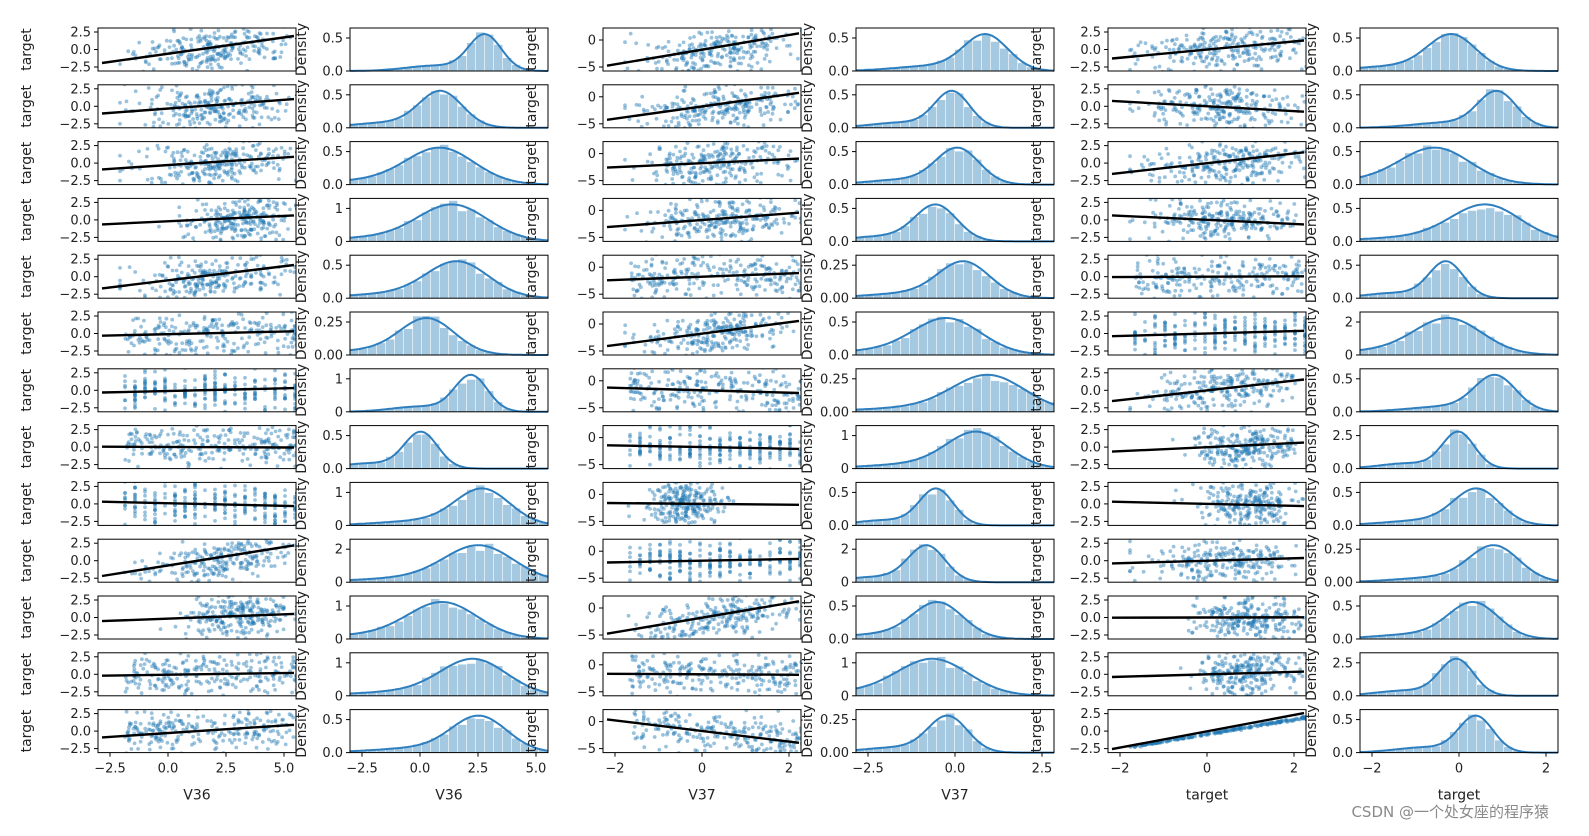 The width and height of the screenshot is (1589, 836). I want to click on density-panel-r10c2: 2 0 Density, so click(421, 562).